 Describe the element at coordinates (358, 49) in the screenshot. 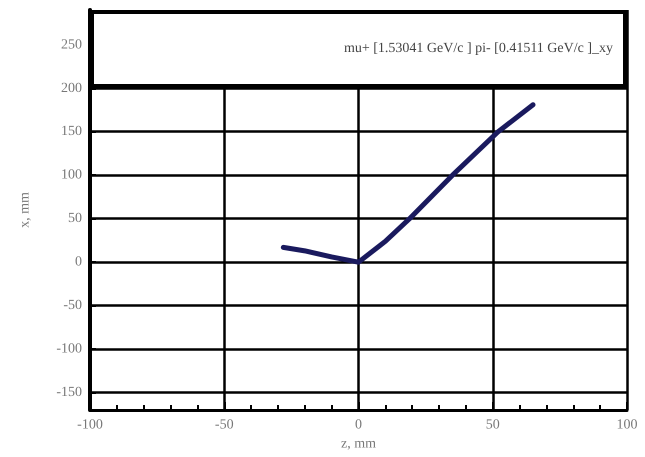

I see `title-panel: mu+ [1.53041 GeV/c ] pi- [0.41511 GeV/c ]_xy` at that location.